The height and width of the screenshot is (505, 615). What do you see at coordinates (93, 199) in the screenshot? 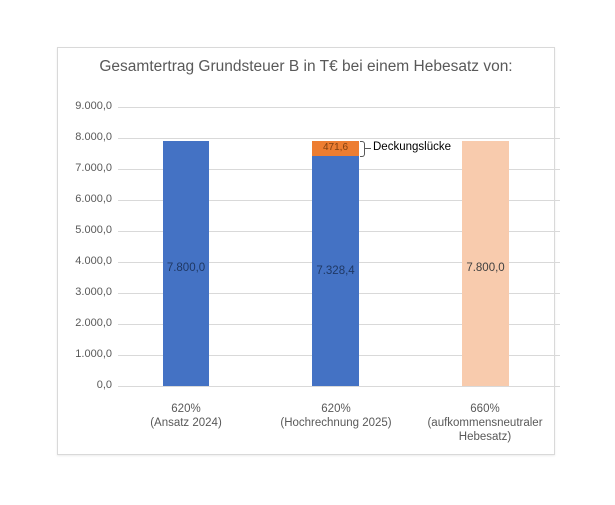
I see `y-tick-6000: 6.000,0` at bounding box center [93, 199].